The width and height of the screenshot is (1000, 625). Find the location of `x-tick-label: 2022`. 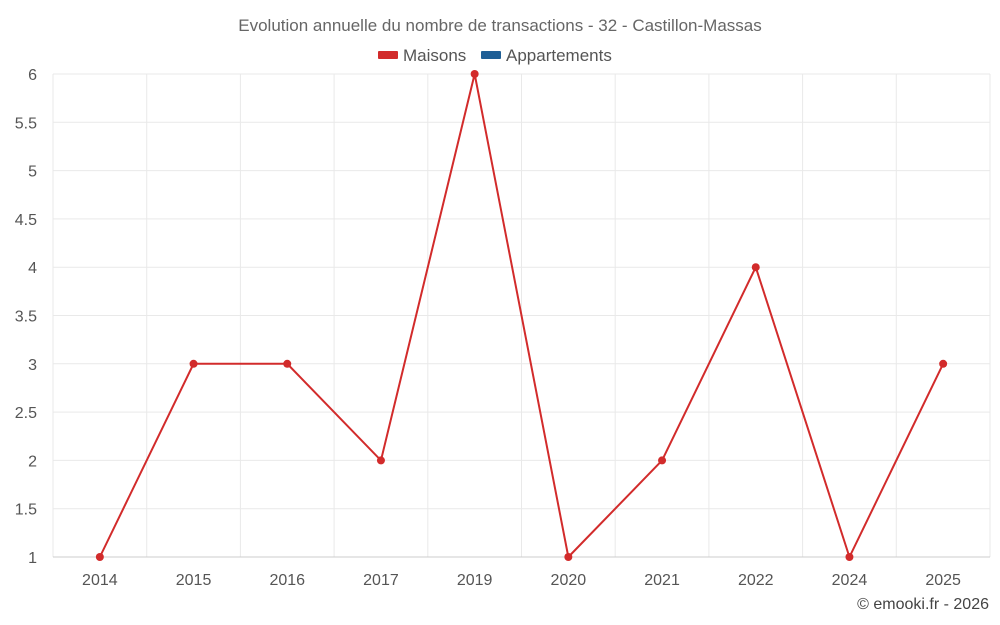

x-tick-label: 2022 is located at coordinates (756, 580).